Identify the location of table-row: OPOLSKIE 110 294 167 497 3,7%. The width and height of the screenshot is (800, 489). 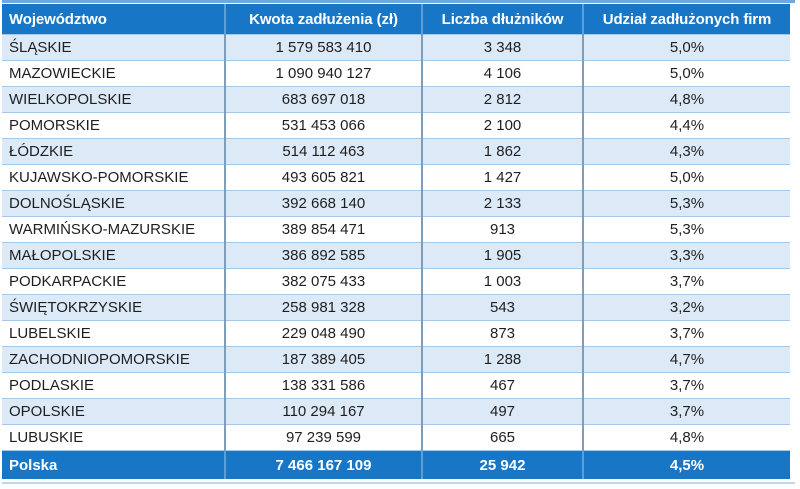
(396, 411).